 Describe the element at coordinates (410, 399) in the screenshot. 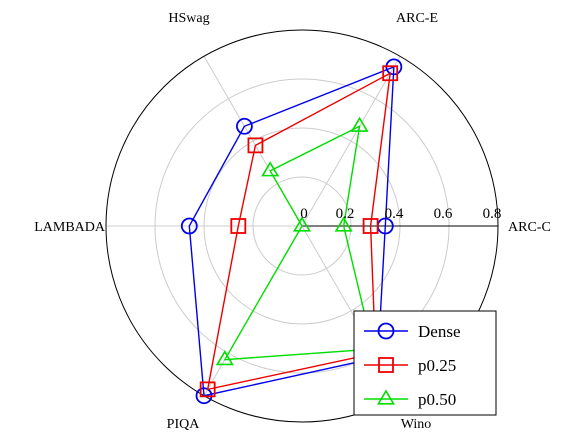

I see `legend-item-p0-50: p0.50` at that location.